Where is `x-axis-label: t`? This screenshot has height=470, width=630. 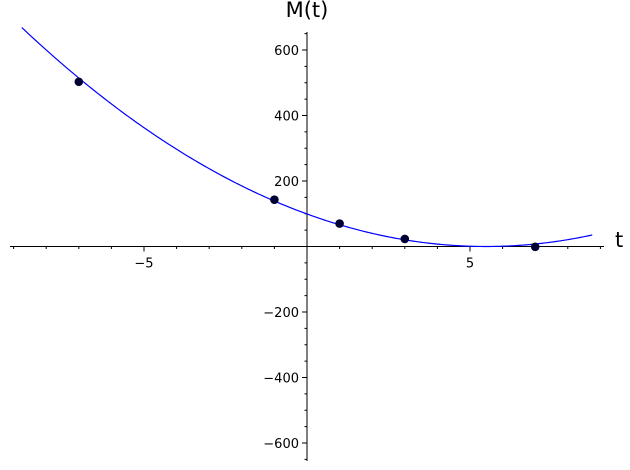 x-axis-label: t is located at coordinates (619, 240).